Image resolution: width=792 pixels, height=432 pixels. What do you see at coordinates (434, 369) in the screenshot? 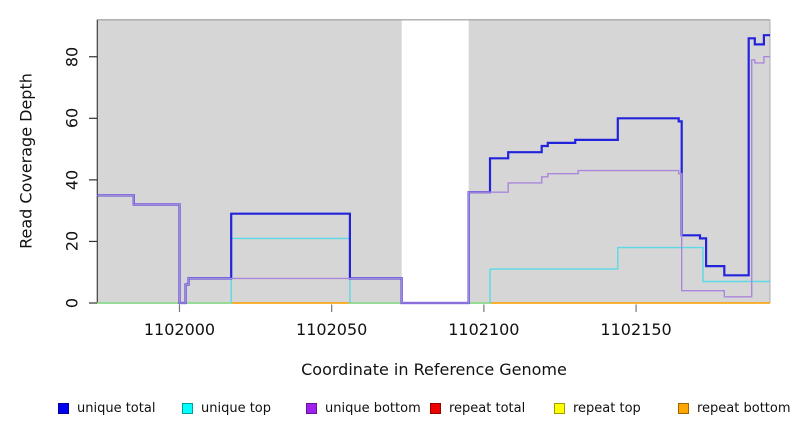
I see `x-axis-title: Coordinate in Reference Genome` at bounding box center [434, 369].